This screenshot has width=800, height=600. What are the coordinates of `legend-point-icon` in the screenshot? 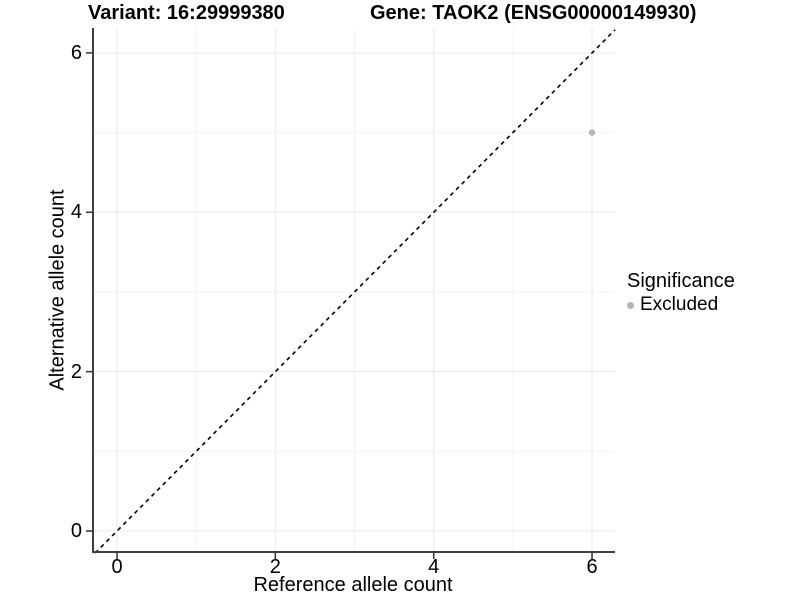 It's located at (630, 305).